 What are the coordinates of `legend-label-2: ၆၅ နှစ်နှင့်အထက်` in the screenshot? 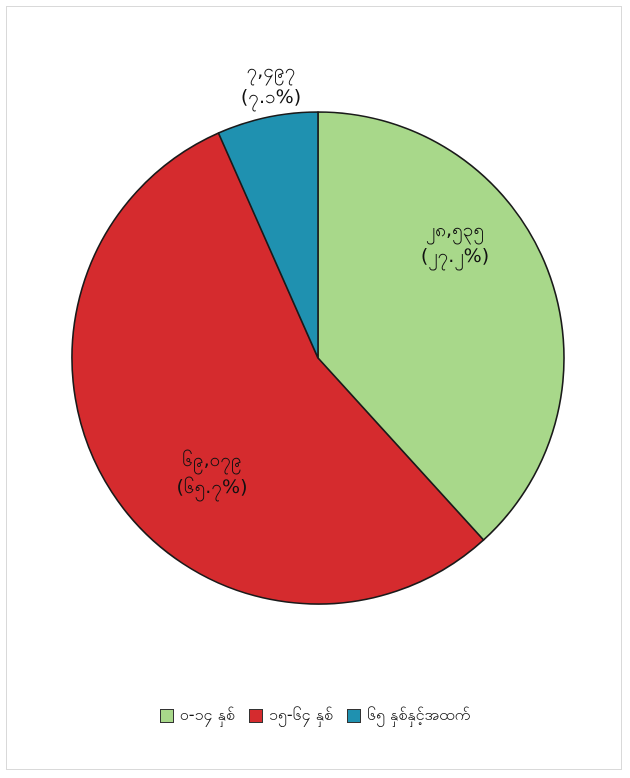 It's located at (418, 714).